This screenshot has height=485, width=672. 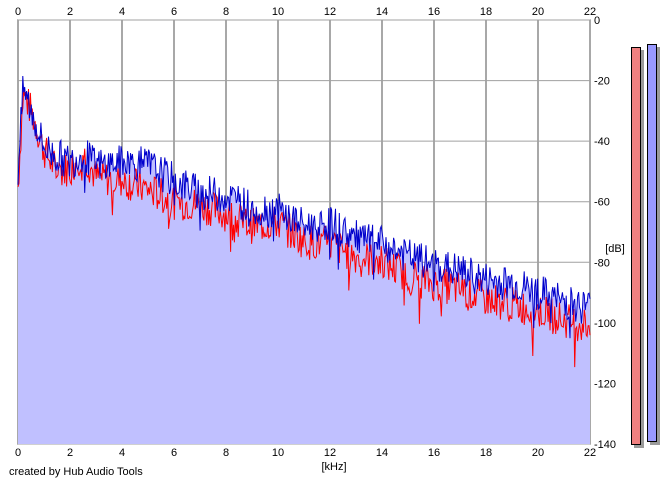 I want to click on footer-credit: created by Hub Audio Tools, so click(x=76, y=472).